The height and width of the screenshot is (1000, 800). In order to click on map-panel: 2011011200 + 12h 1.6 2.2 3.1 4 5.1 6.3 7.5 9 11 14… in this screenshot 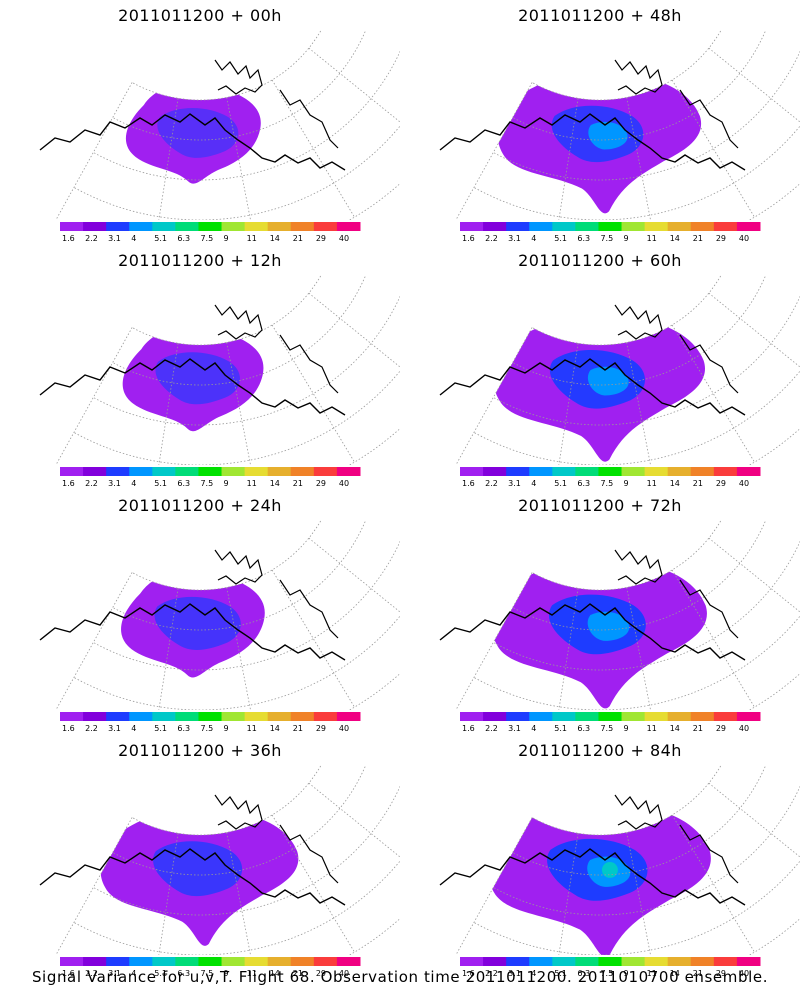, I will do `click(200, 367)`.